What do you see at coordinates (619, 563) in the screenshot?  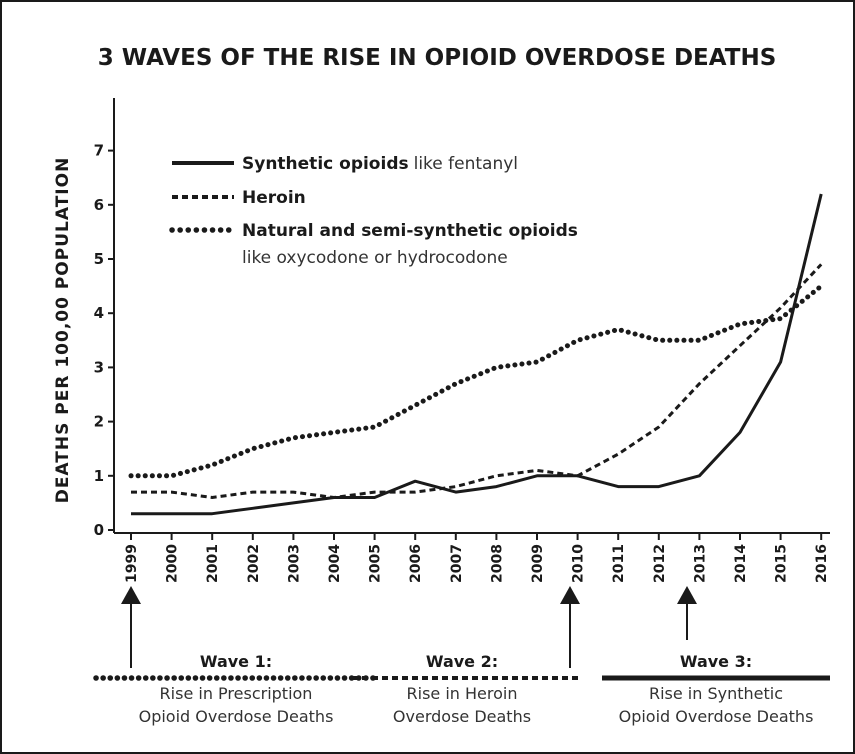 I see `x-tick-label: 2011` at bounding box center [619, 563].